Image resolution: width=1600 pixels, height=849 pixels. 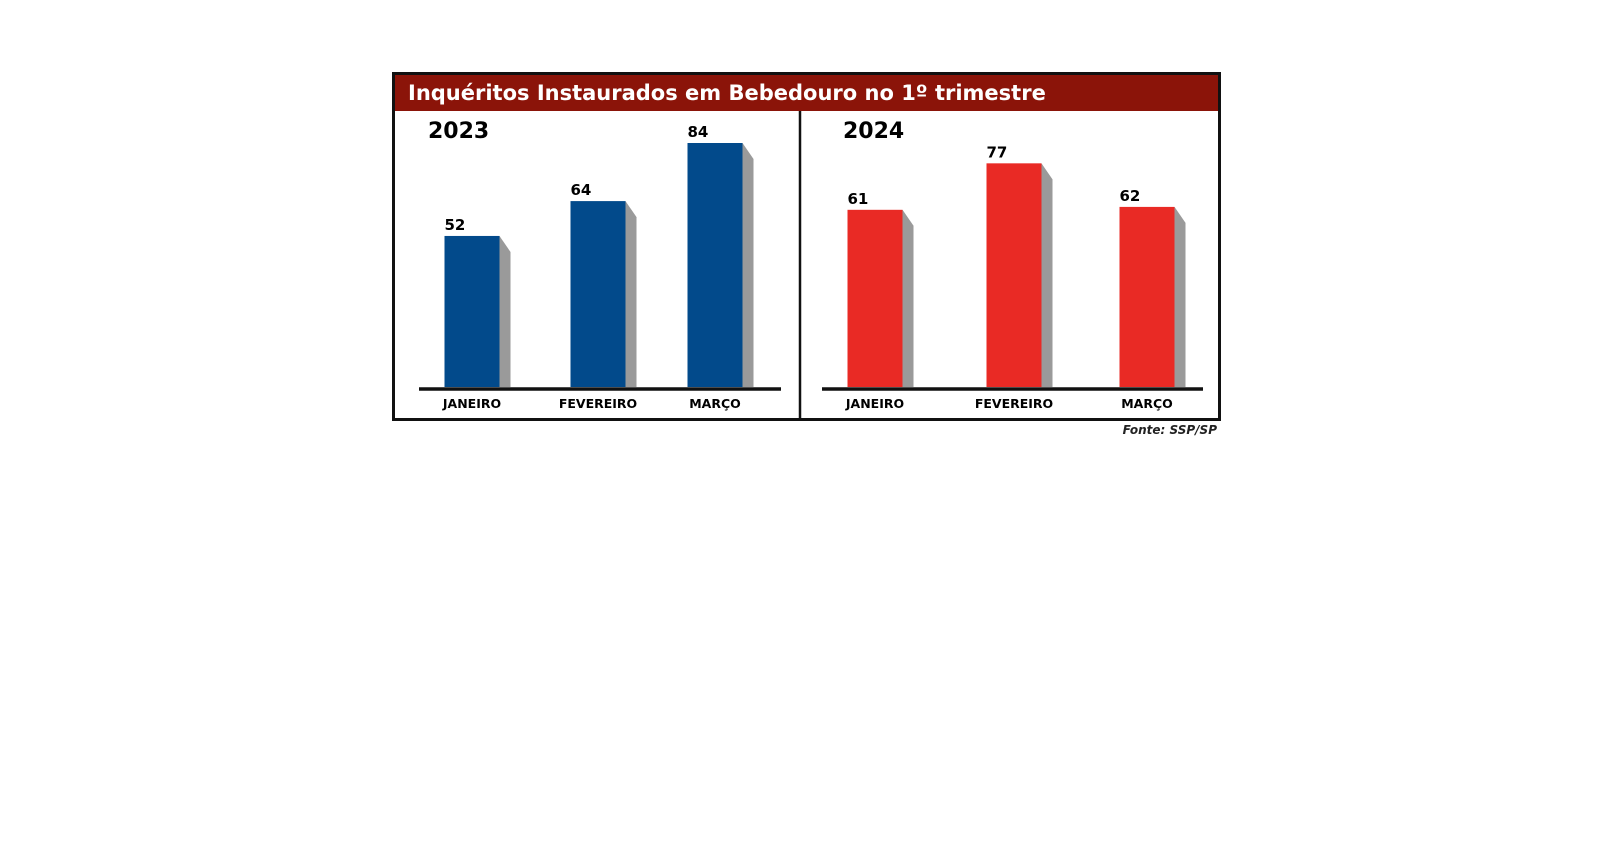 I want to click on x-tick-label-2024-marco: MARÇO, so click(x=1147, y=403).